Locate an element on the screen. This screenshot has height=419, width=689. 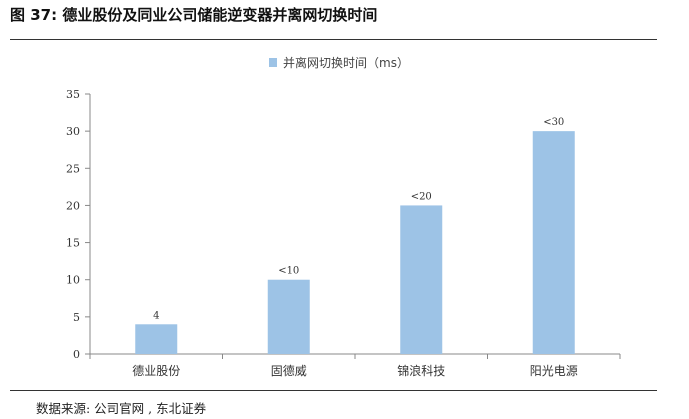
y-axis: 0 5 10 15 20 25 30 35 is located at coordinates (78, 224).